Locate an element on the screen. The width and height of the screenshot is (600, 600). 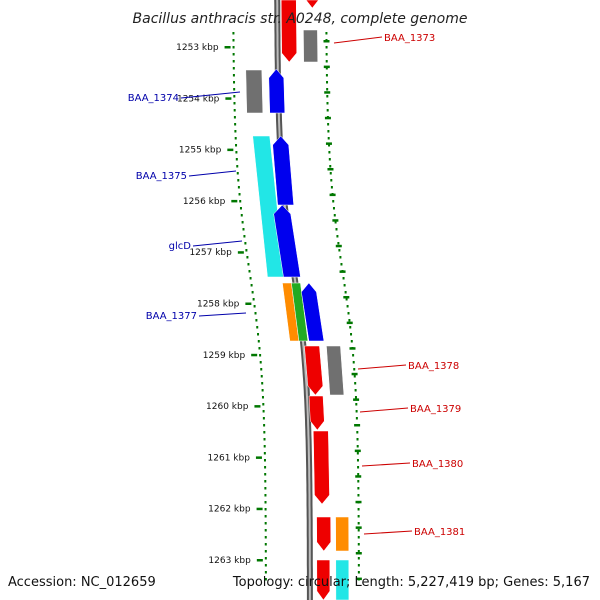
tick-label: 1253 kbp is located at coordinates (197, 48).